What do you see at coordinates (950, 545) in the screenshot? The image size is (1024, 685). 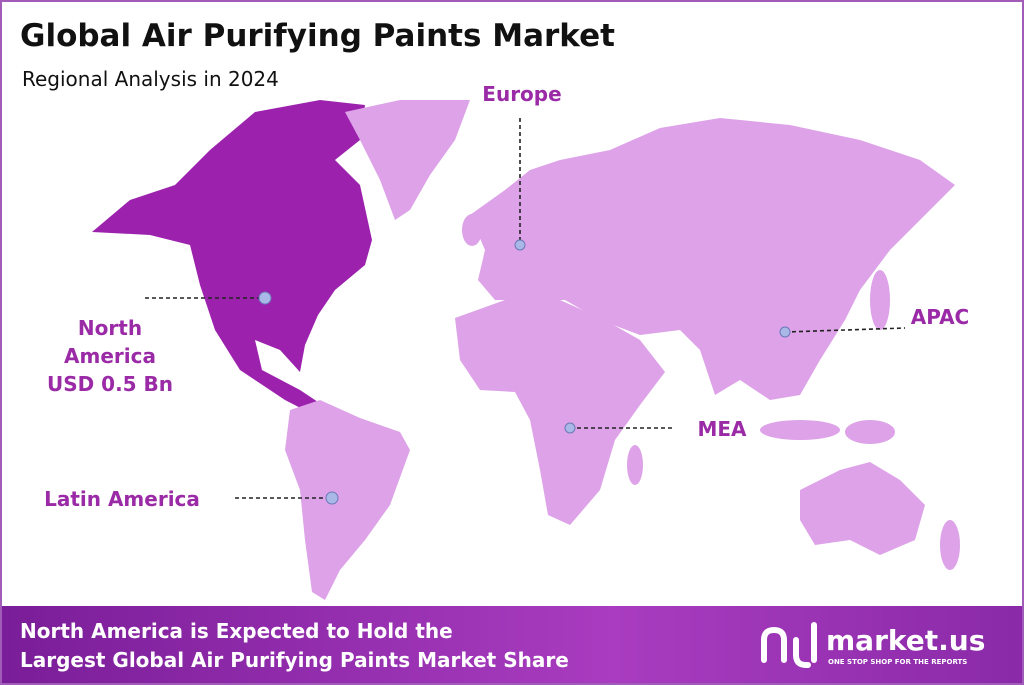 I see `new-zealand-shape` at bounding box center [950, 545].